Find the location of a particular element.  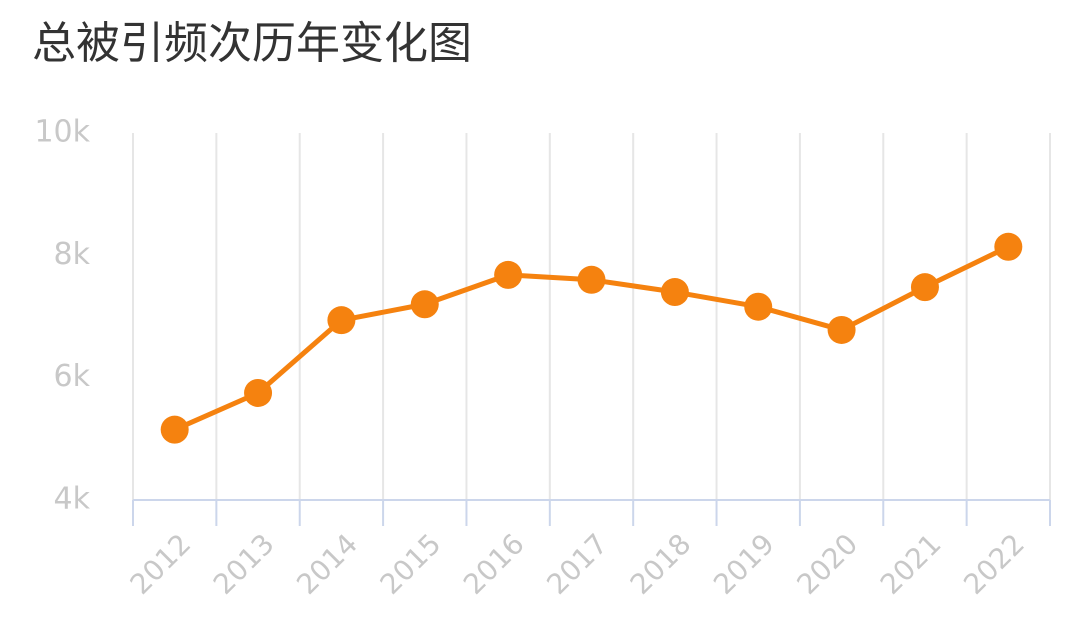

x-tick-label: 2021 is located at coordinates (911, 564).